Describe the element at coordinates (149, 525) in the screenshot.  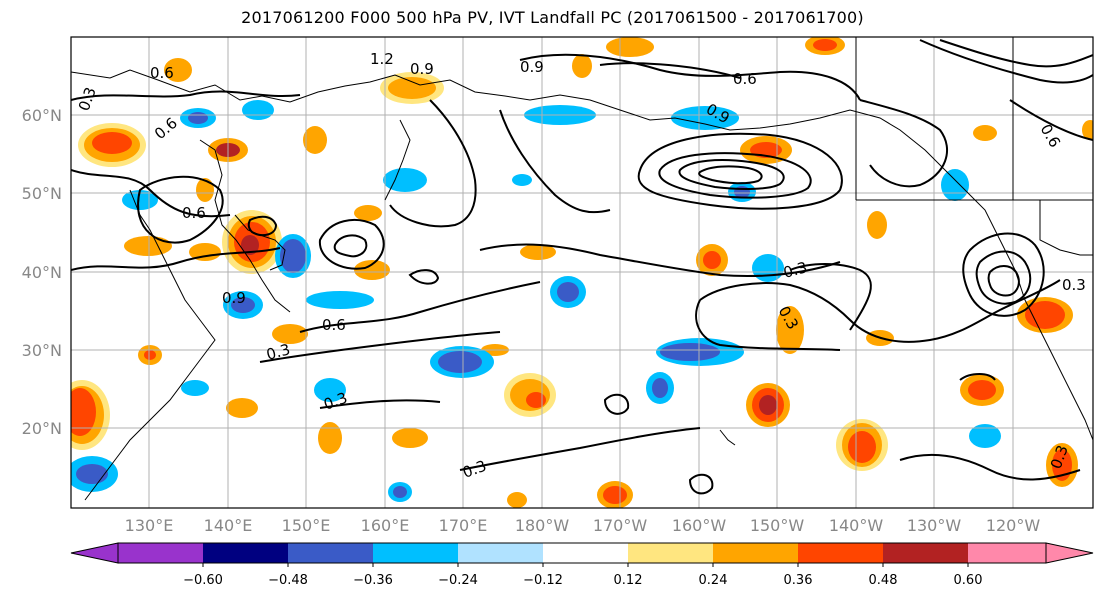
I see `lon-label: 130°E` at that location.